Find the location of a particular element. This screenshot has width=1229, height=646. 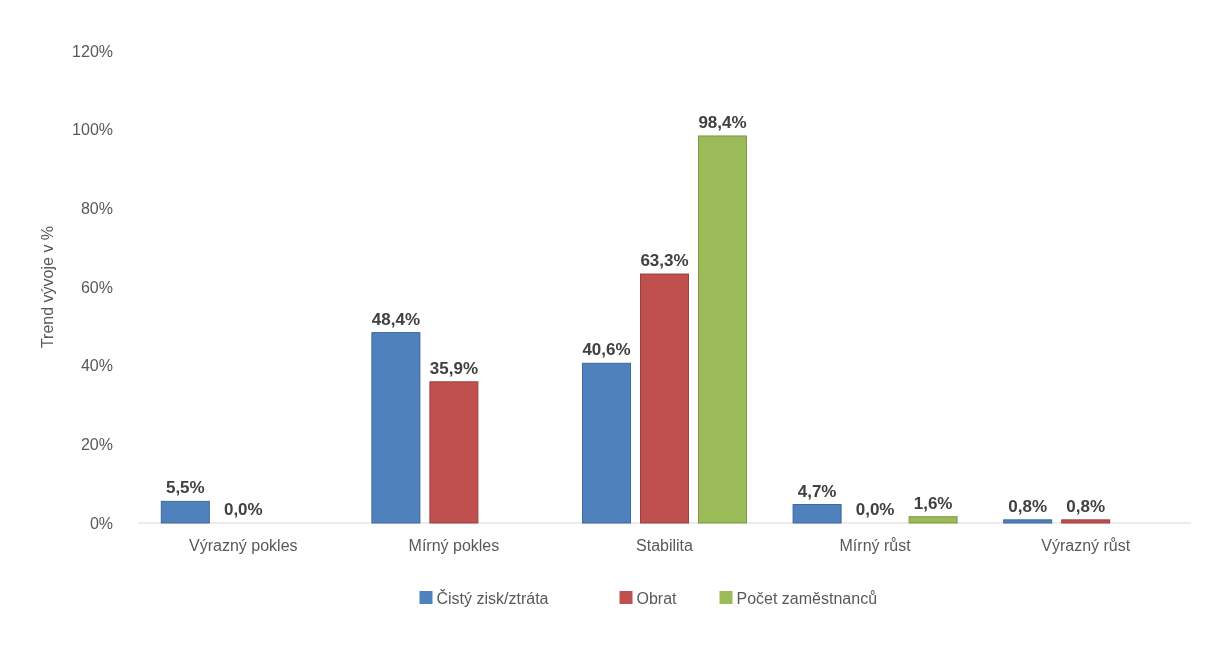

y-tick-label: 40% is located at coordinates (96, 366).